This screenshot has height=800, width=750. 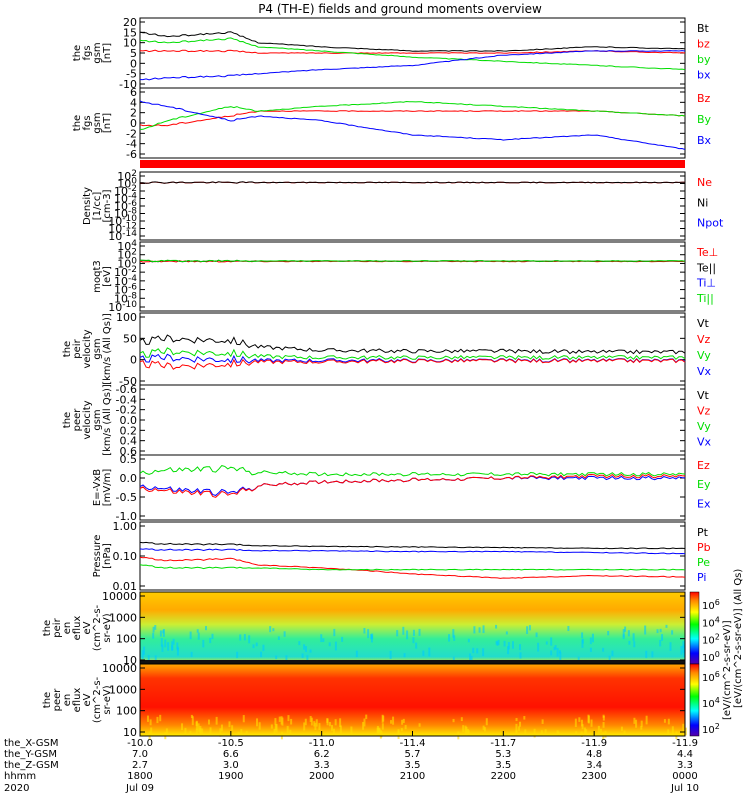 What do you see at coordinates (123, 617) in the screenshot?
I see `y-tick-label: 1000` at bounding box center [123, 617].